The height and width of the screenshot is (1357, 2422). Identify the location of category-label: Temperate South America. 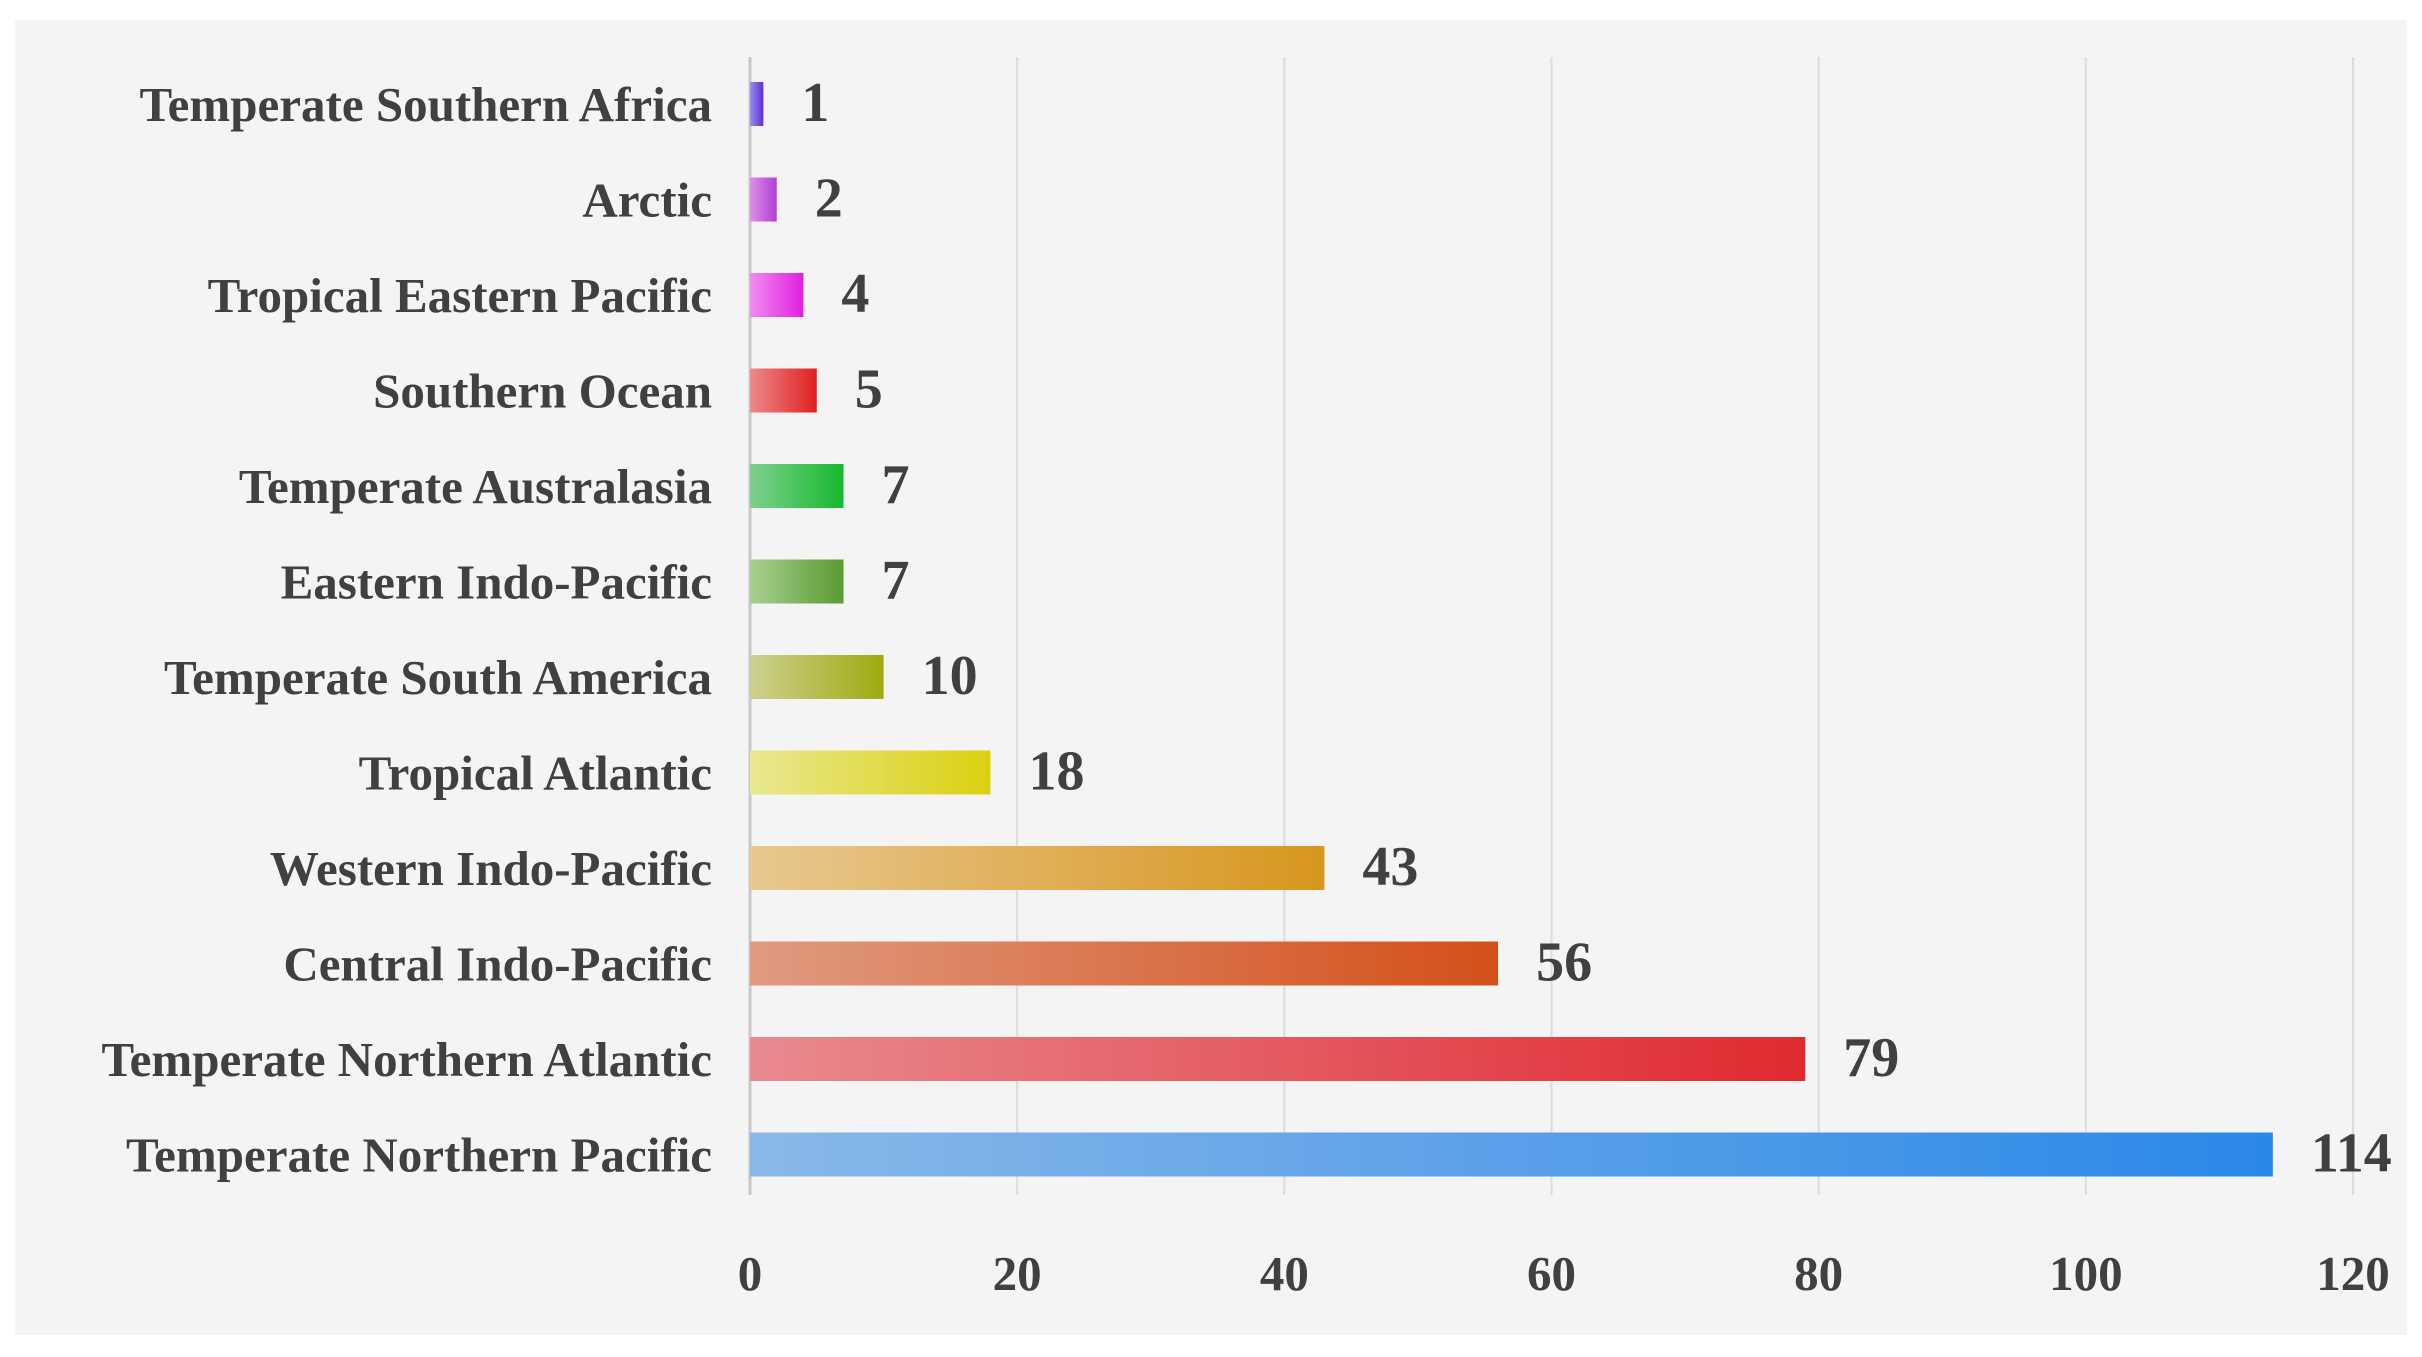
(438, 677).